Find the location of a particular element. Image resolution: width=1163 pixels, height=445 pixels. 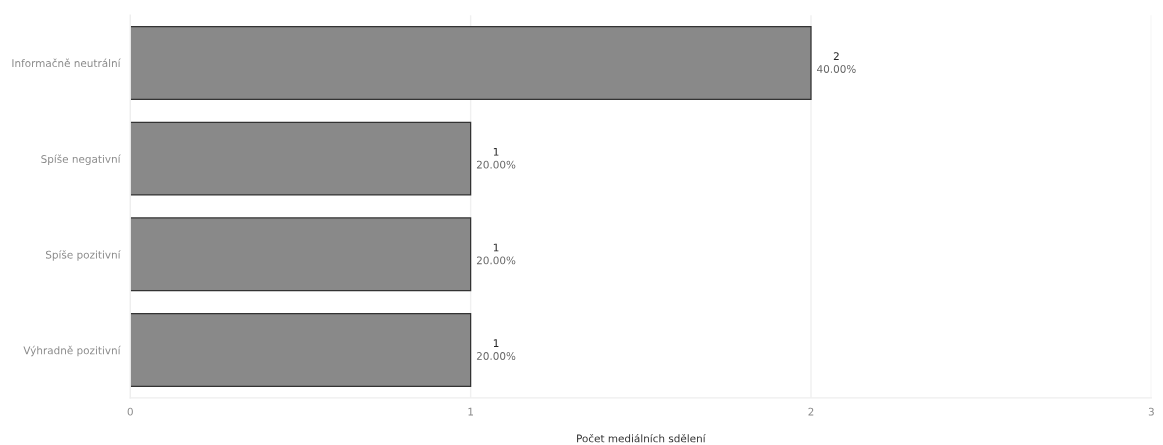

y-tick-label: Výhradně pozitivní is located at coordinates (72, 351).